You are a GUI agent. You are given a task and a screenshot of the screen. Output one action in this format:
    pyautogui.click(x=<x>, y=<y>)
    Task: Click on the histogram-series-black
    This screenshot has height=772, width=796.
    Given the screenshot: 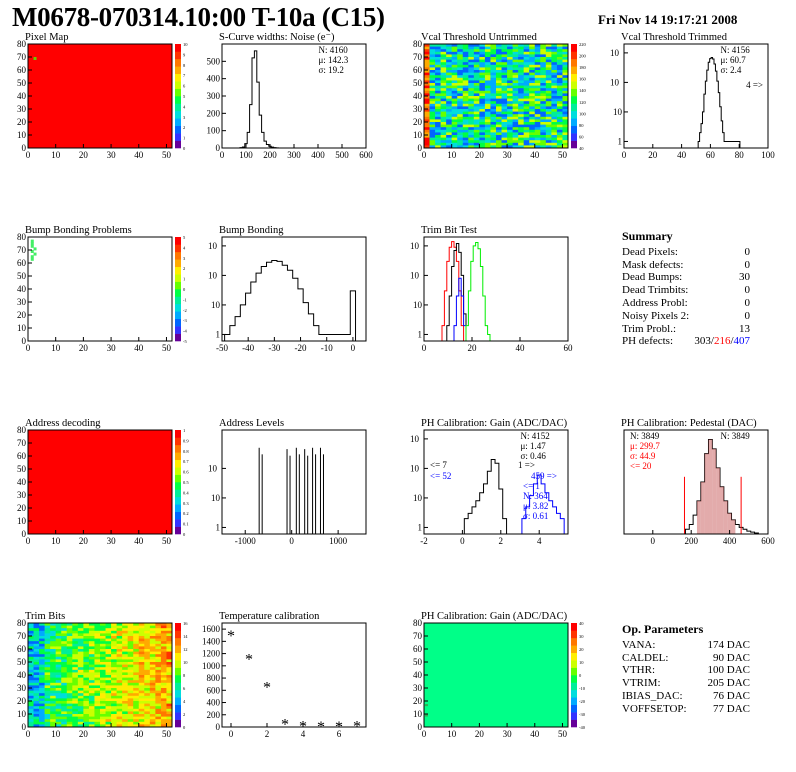 What is the action you would take?
    pyautogui.click(x=485, y=496)
    